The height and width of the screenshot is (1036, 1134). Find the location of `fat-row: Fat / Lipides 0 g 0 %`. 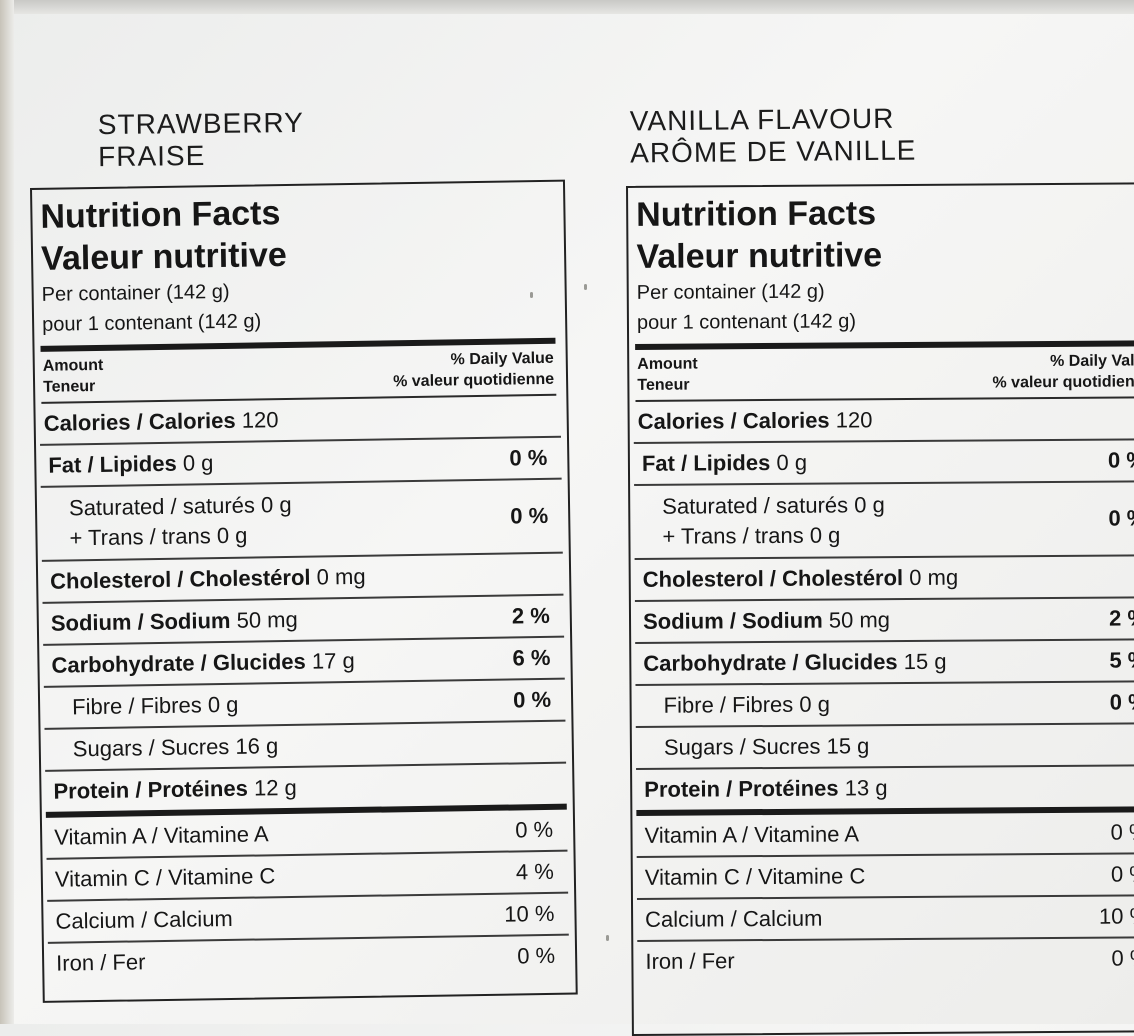

fat-row: Fat / Lipides 0 g 0 % is located at coordinates (883, 461).